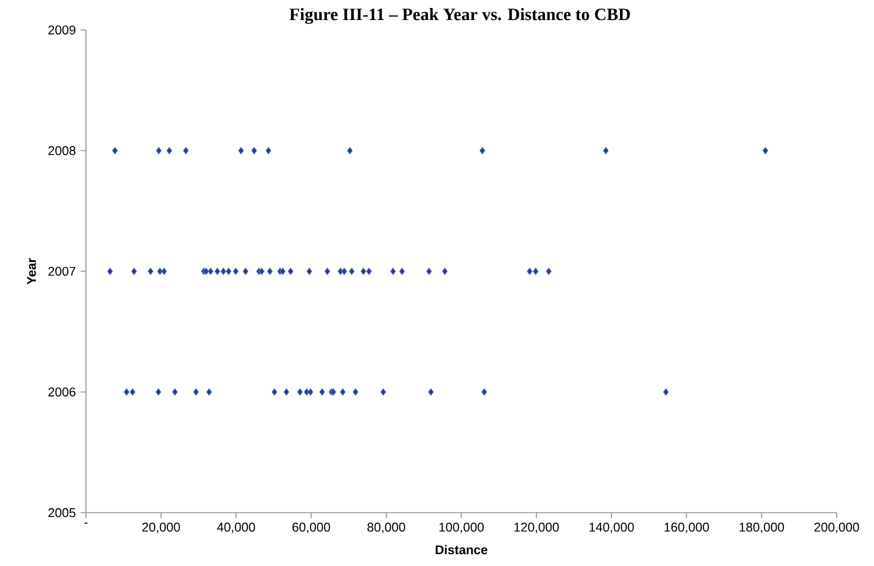  I want to click on x-tick-label: 180,000, so click(762, 528).